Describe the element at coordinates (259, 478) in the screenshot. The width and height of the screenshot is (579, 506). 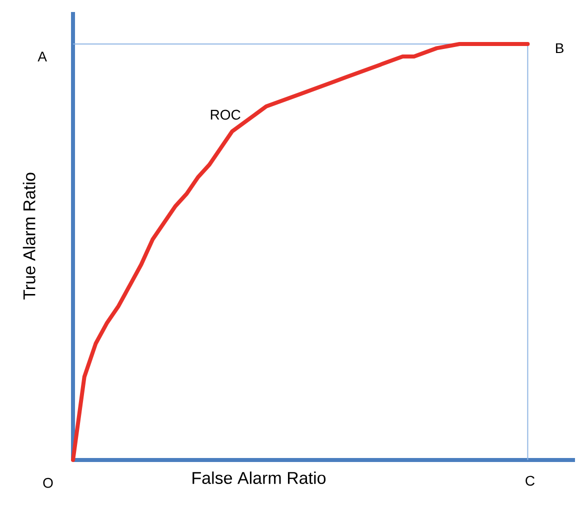
I see `x-axis-title: False Alarm Ratio` at that location.